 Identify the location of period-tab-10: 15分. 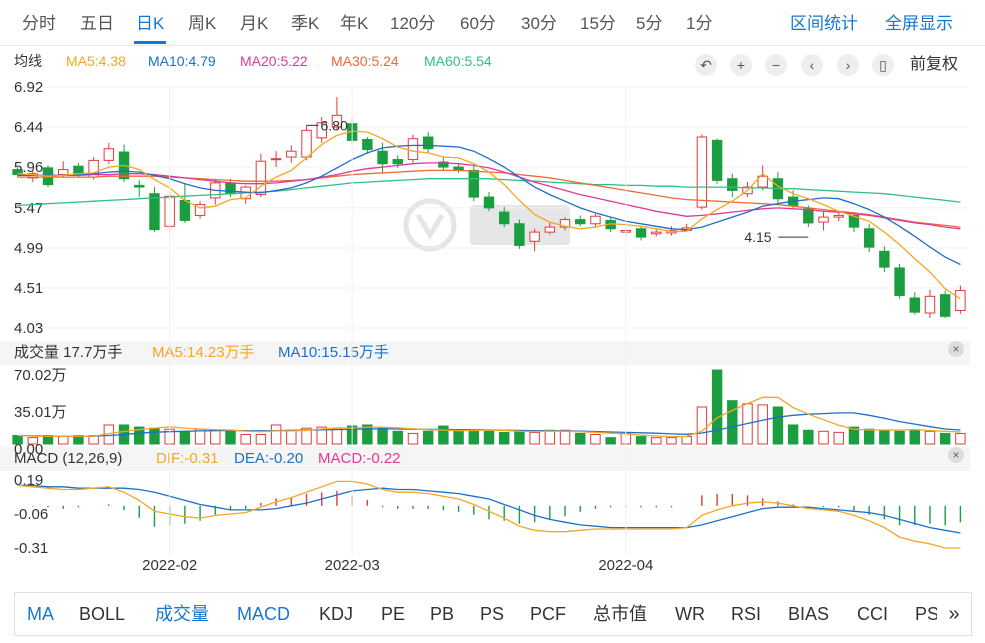
(598, 23).